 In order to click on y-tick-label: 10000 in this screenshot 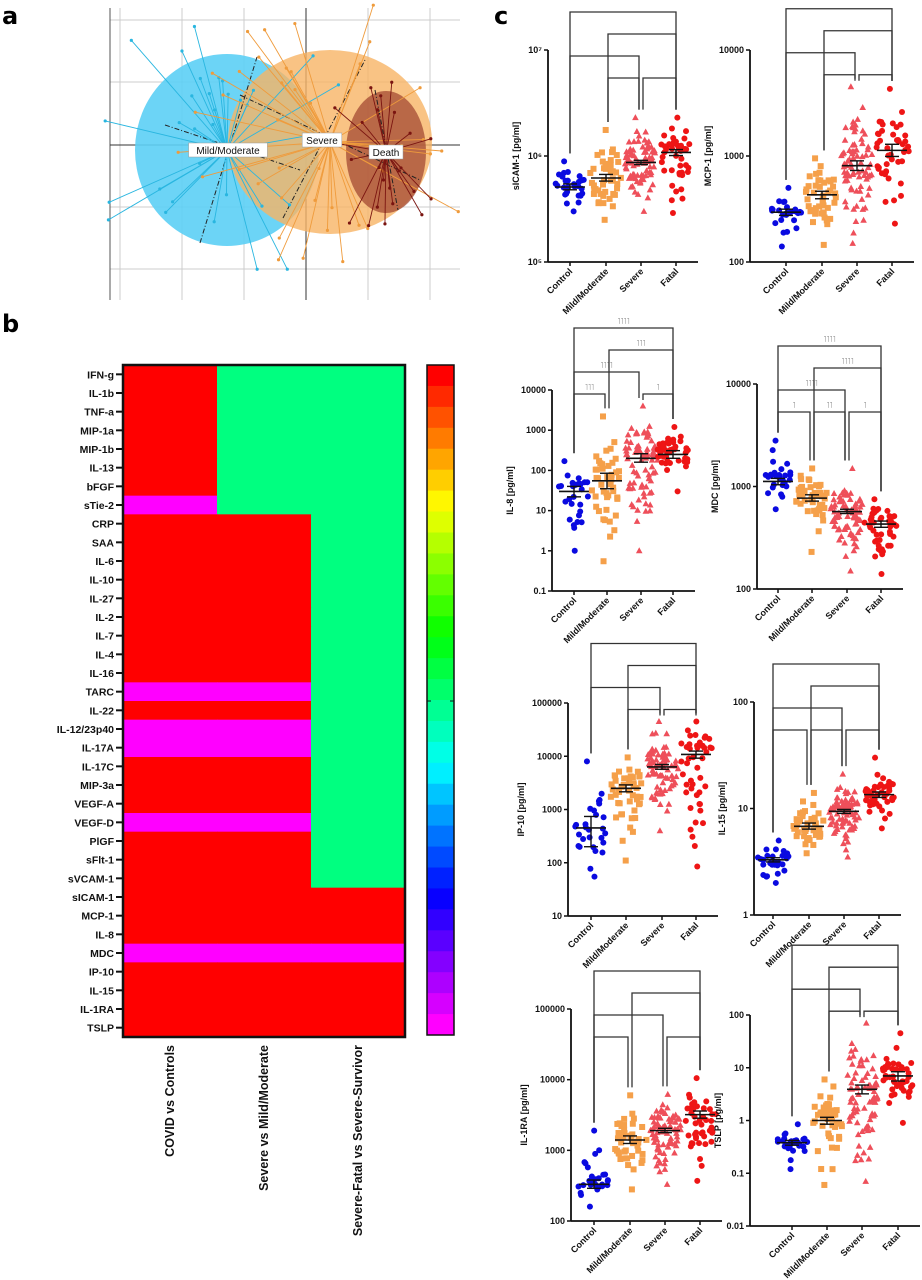, I will do `click(738, 384)`.